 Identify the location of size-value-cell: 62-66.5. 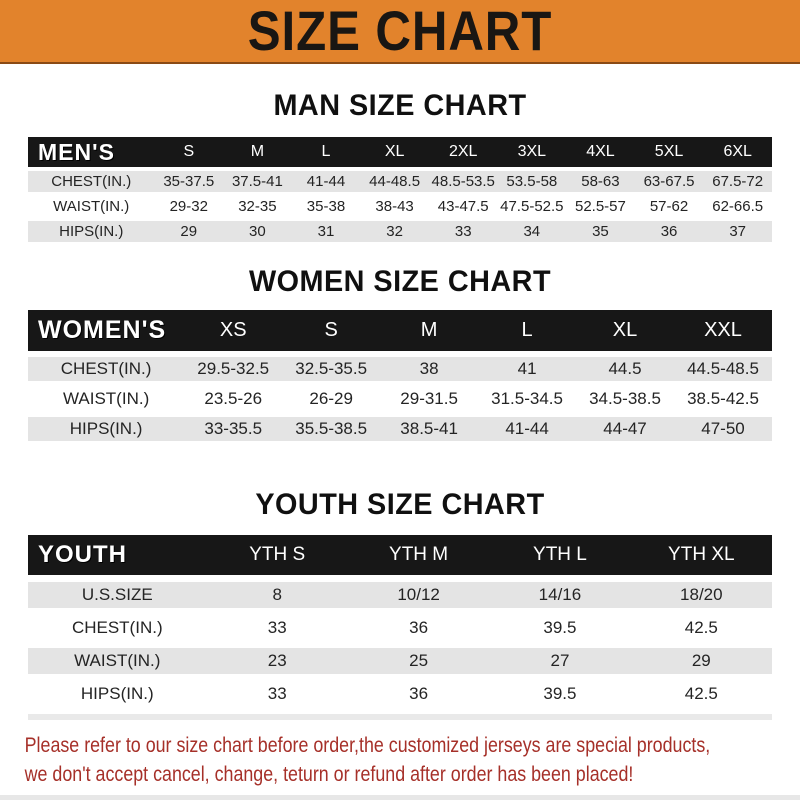
(738, 206).